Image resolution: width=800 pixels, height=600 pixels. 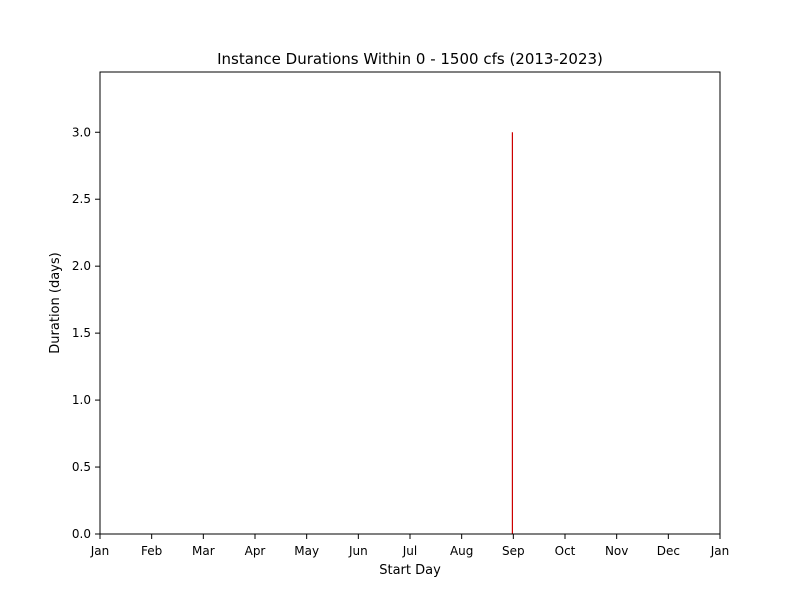 I want to click on x-axis-label: Start Day, so click(x=410, y=570).